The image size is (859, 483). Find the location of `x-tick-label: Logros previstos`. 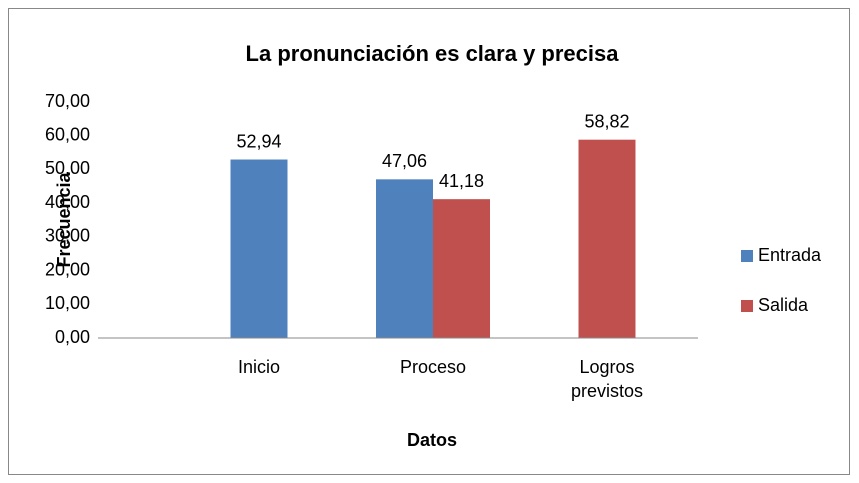

x-tick-label: Logros previstos is located at coordinates (607, 379).